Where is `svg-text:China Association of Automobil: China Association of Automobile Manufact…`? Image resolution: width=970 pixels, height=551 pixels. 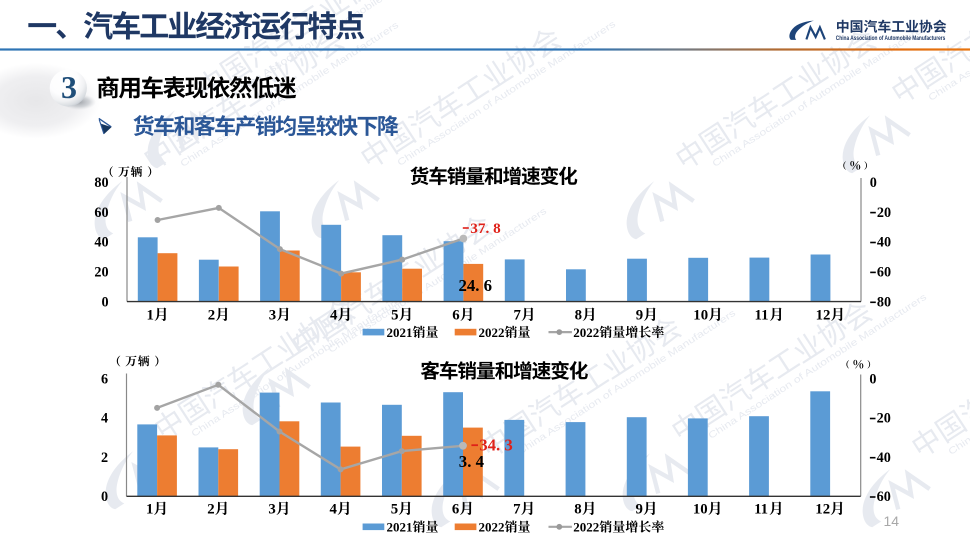
svg-text:China Association of Automobil: China Association of Automobile Manufact… is located at coordinates (891, 38).